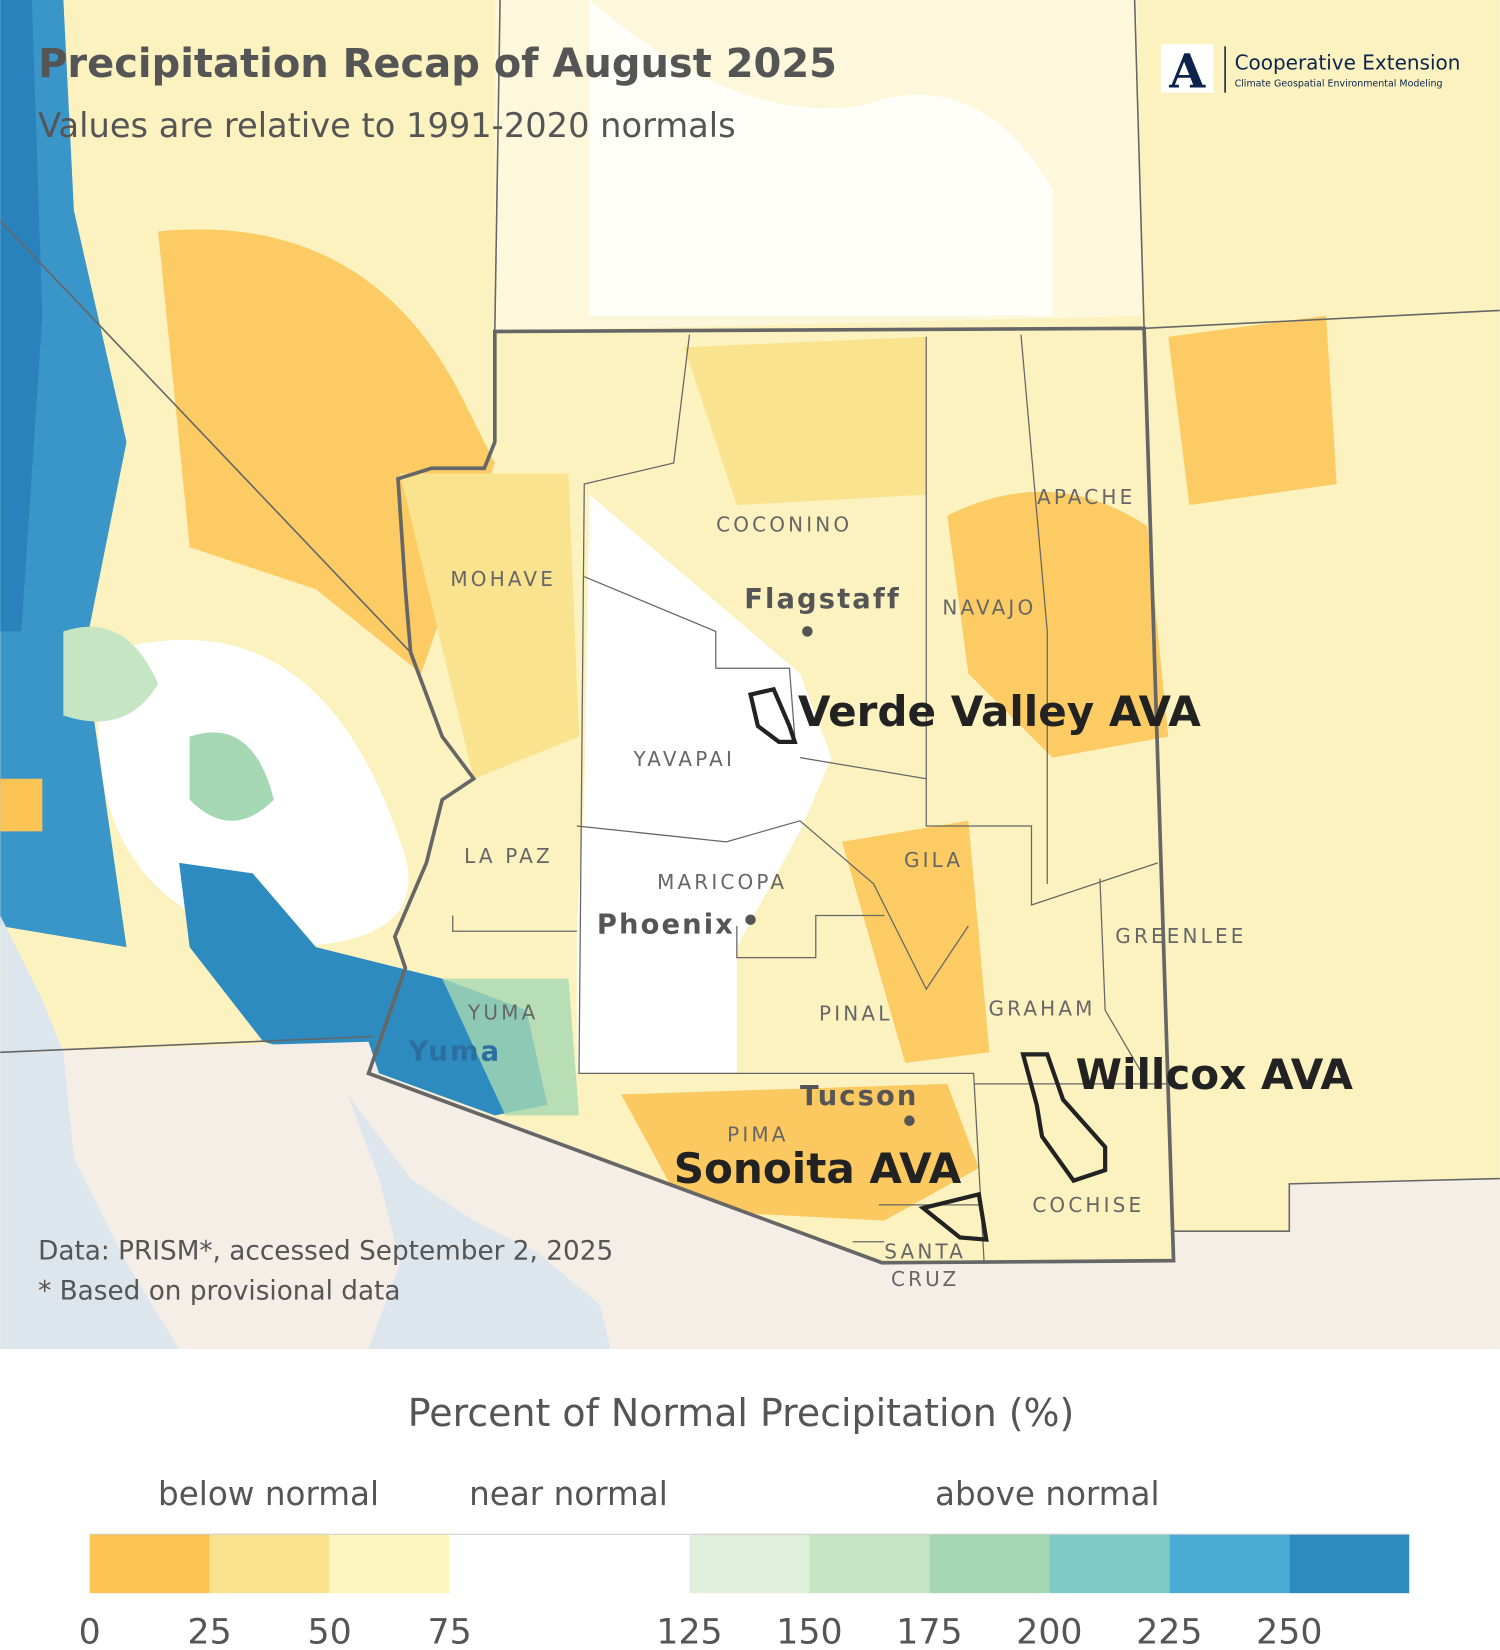  Describe the element at coordinates (1180, 936) in the screenshot. I see `county-label: GREENLEE` at that location.